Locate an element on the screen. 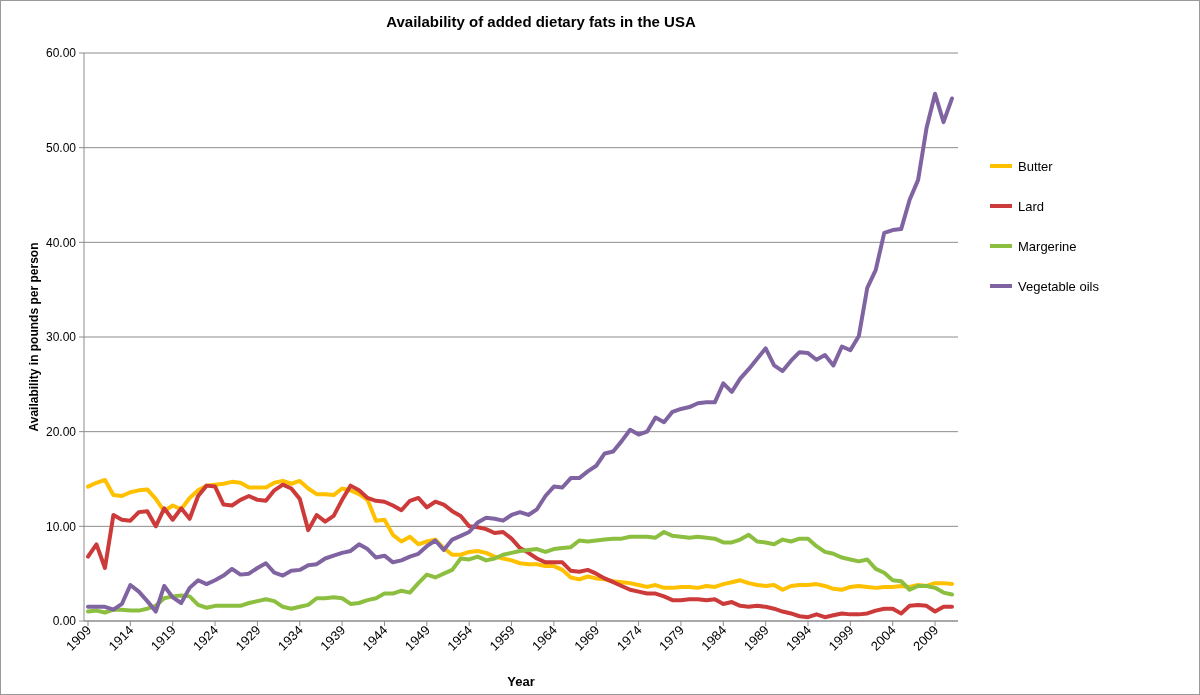  legend-label: Butter is located at coordinates (1036, 166).